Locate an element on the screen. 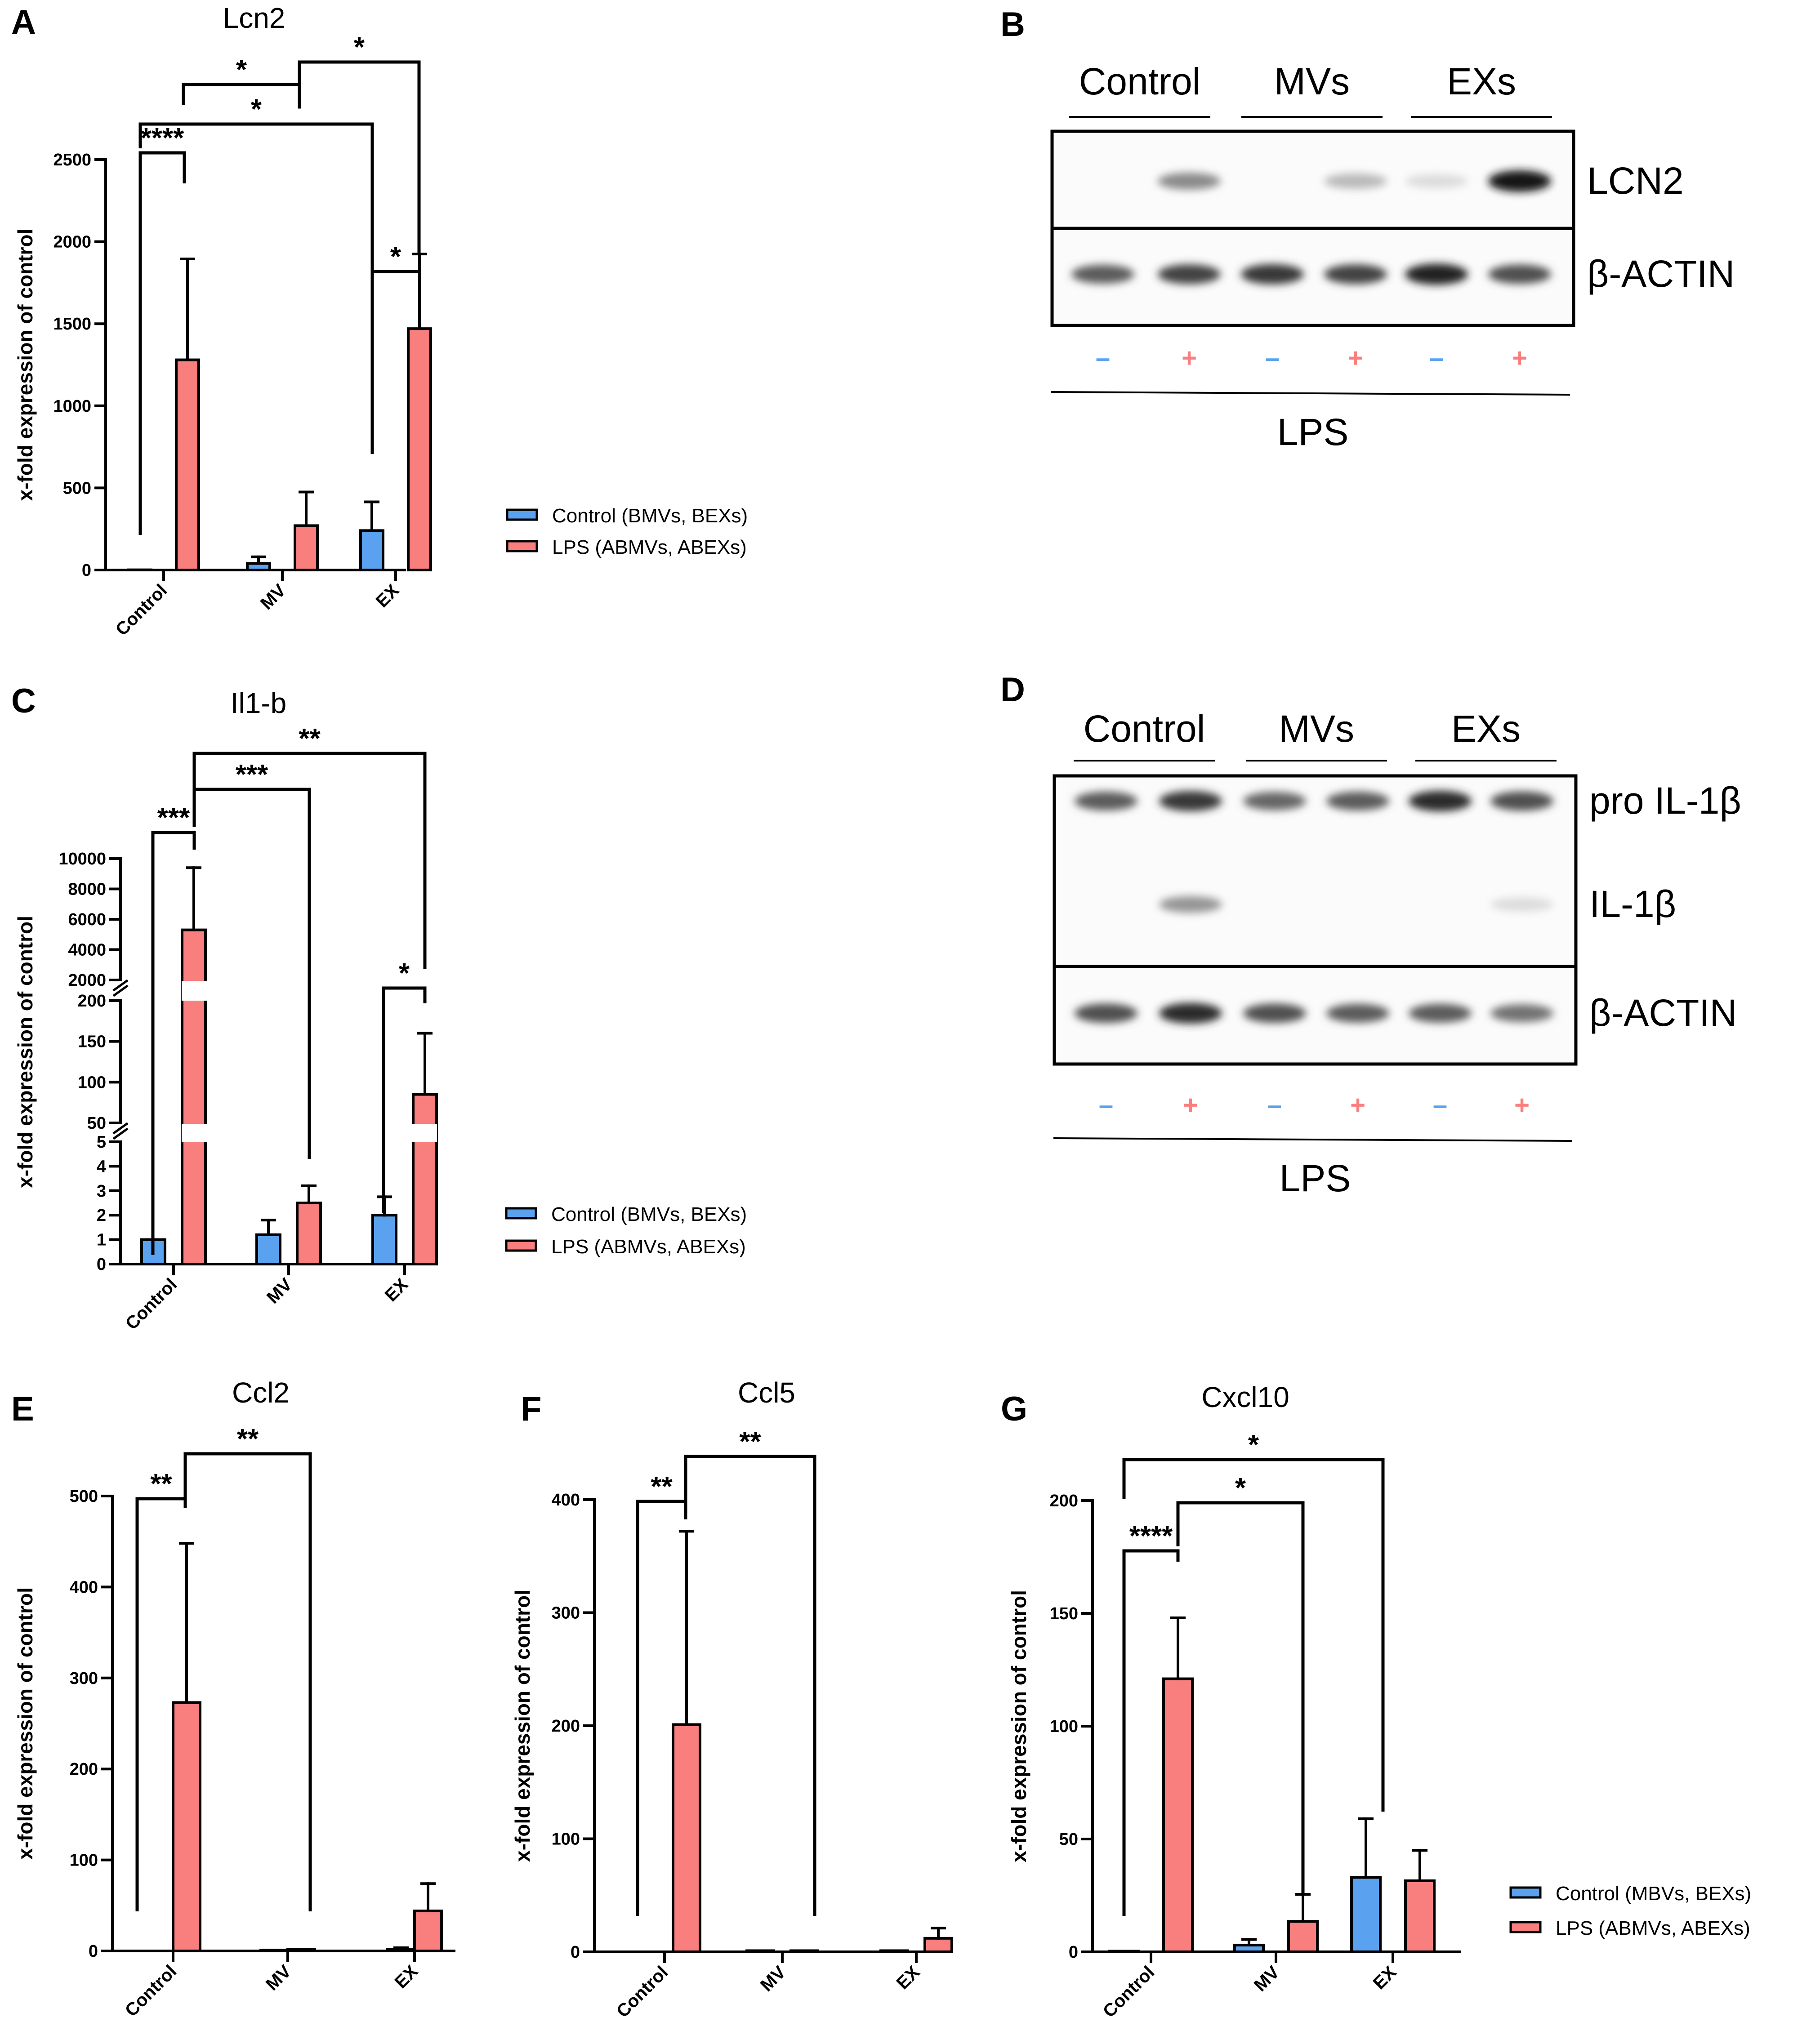 This screenshot has height=2044, width=1811. band-label: LCN2 is located at coordinates (1635, 181).